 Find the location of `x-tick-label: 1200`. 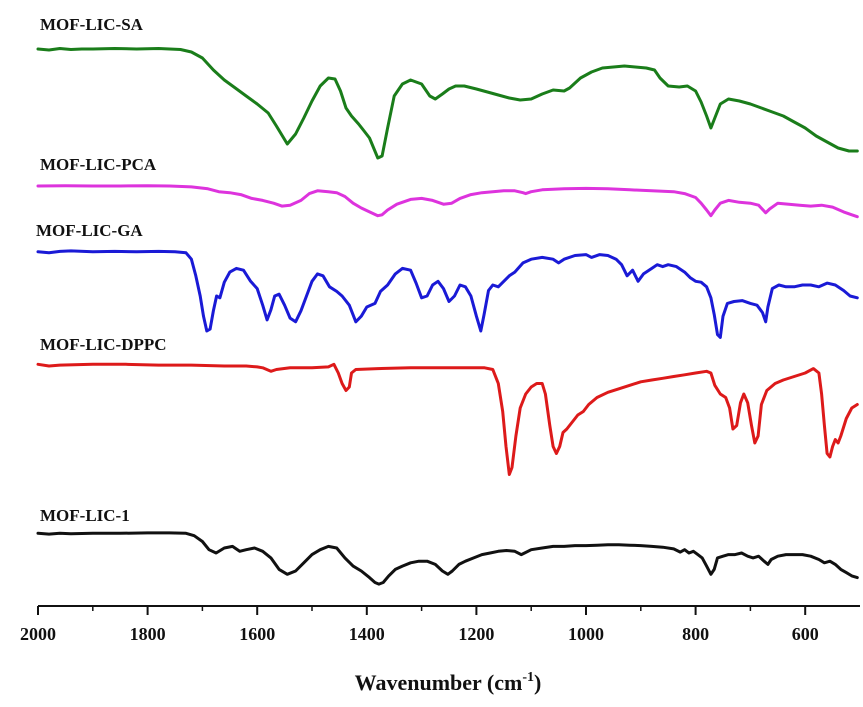

x-tick-label: 1200 is located at coordinates (476, 634).